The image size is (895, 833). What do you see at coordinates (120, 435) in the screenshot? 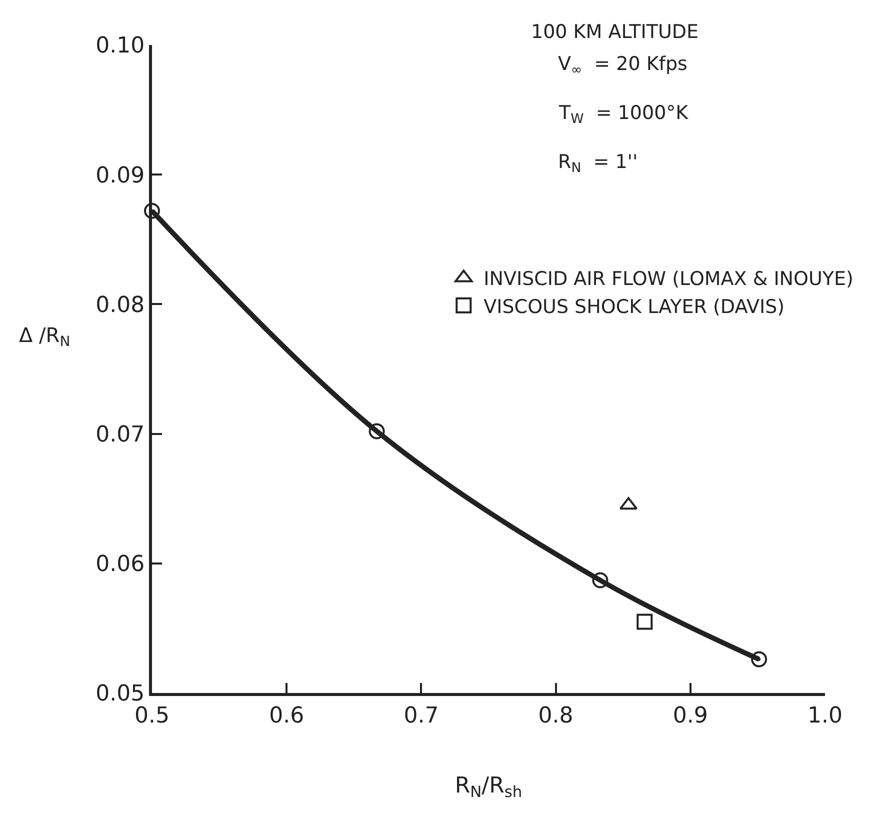
I see `y-tick-label: 0.07` at bounding box center [120, 435].